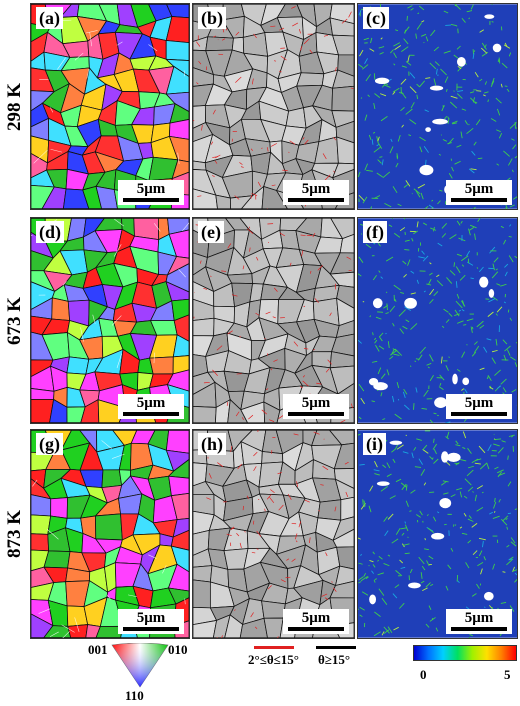 The width and height of the screenshot is (520, 706). Describe the element at coordinates (336, 647) in the screenshot. I see `high-angle-line-sample` at that location.